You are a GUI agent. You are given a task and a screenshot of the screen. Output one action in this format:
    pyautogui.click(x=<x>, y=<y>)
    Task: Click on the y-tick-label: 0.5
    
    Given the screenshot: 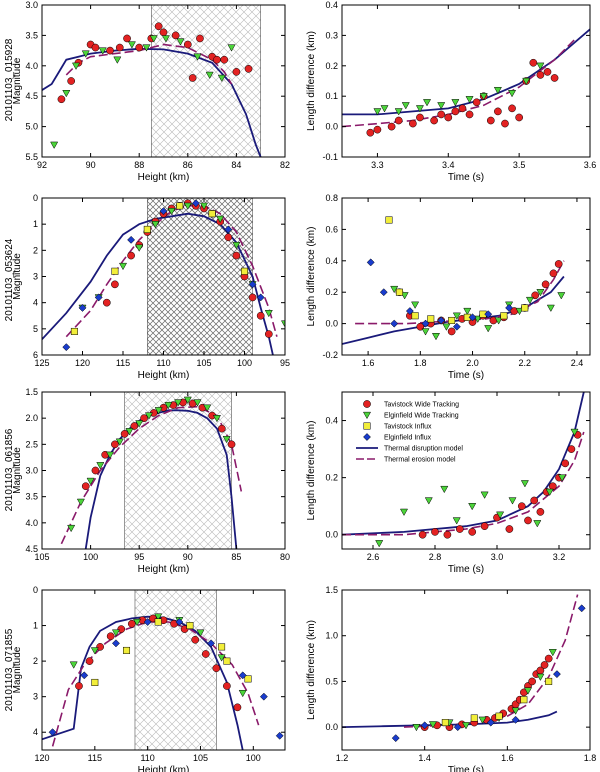 What is the action you would take?
    pyautogui.click(x=331, y=681)
    